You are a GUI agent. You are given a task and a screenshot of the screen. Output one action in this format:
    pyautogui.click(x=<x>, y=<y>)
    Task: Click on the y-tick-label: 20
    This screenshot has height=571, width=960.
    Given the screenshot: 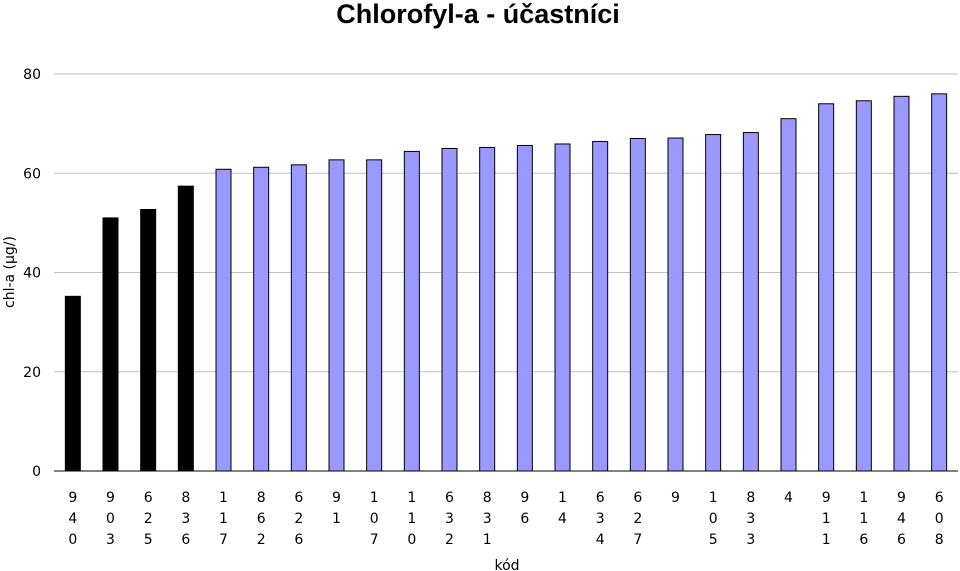 What is the action you would take?
    pyautogui.click(x=32, y=373)
    